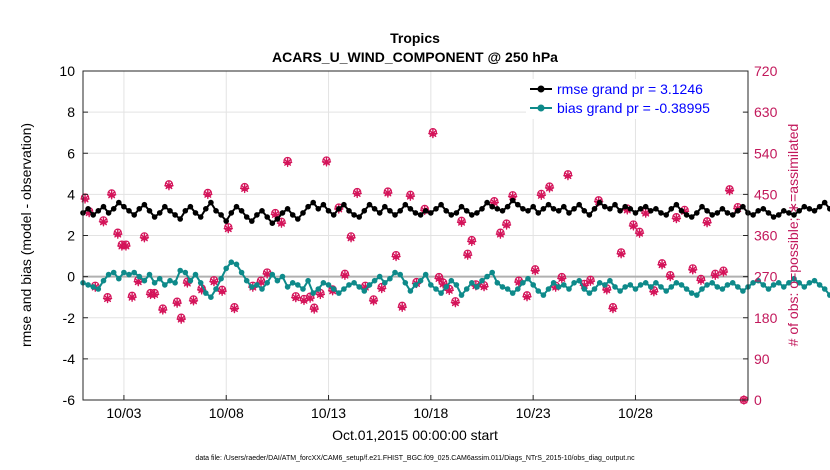 Image resolution: width=830 pixels, height=470 pixels. Describe the element at coordinates (766, 194) in the screenshot. I see `right-axis-tick-label: 450` at that location.